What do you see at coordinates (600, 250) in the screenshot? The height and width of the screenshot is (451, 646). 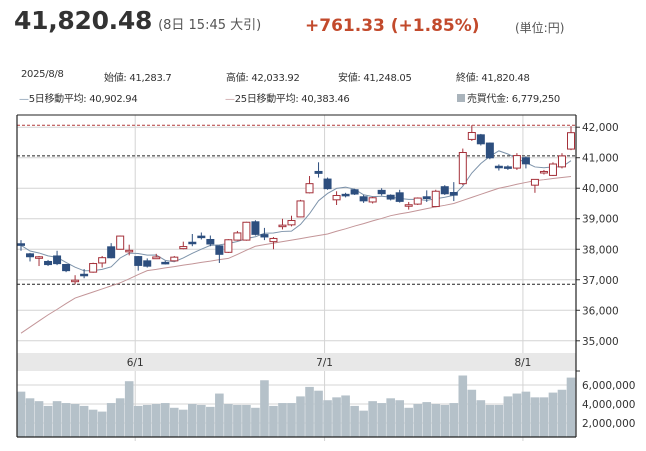 I see `price-tick-label: 38,000` at bounding box center [600, 250].